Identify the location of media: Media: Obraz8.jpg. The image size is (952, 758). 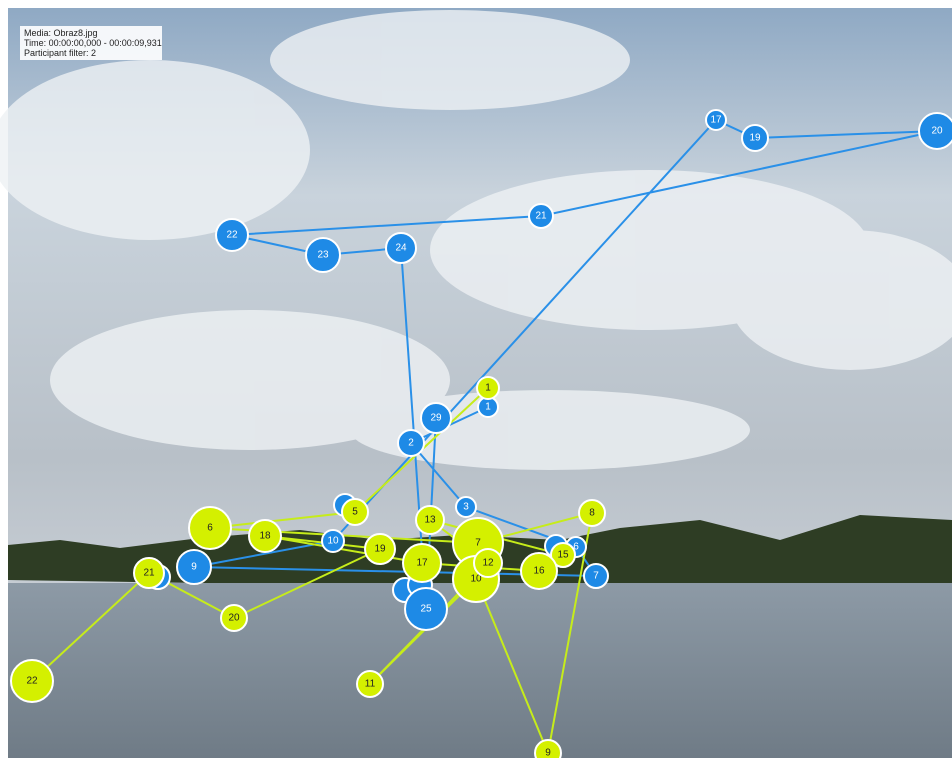
(61, 33).